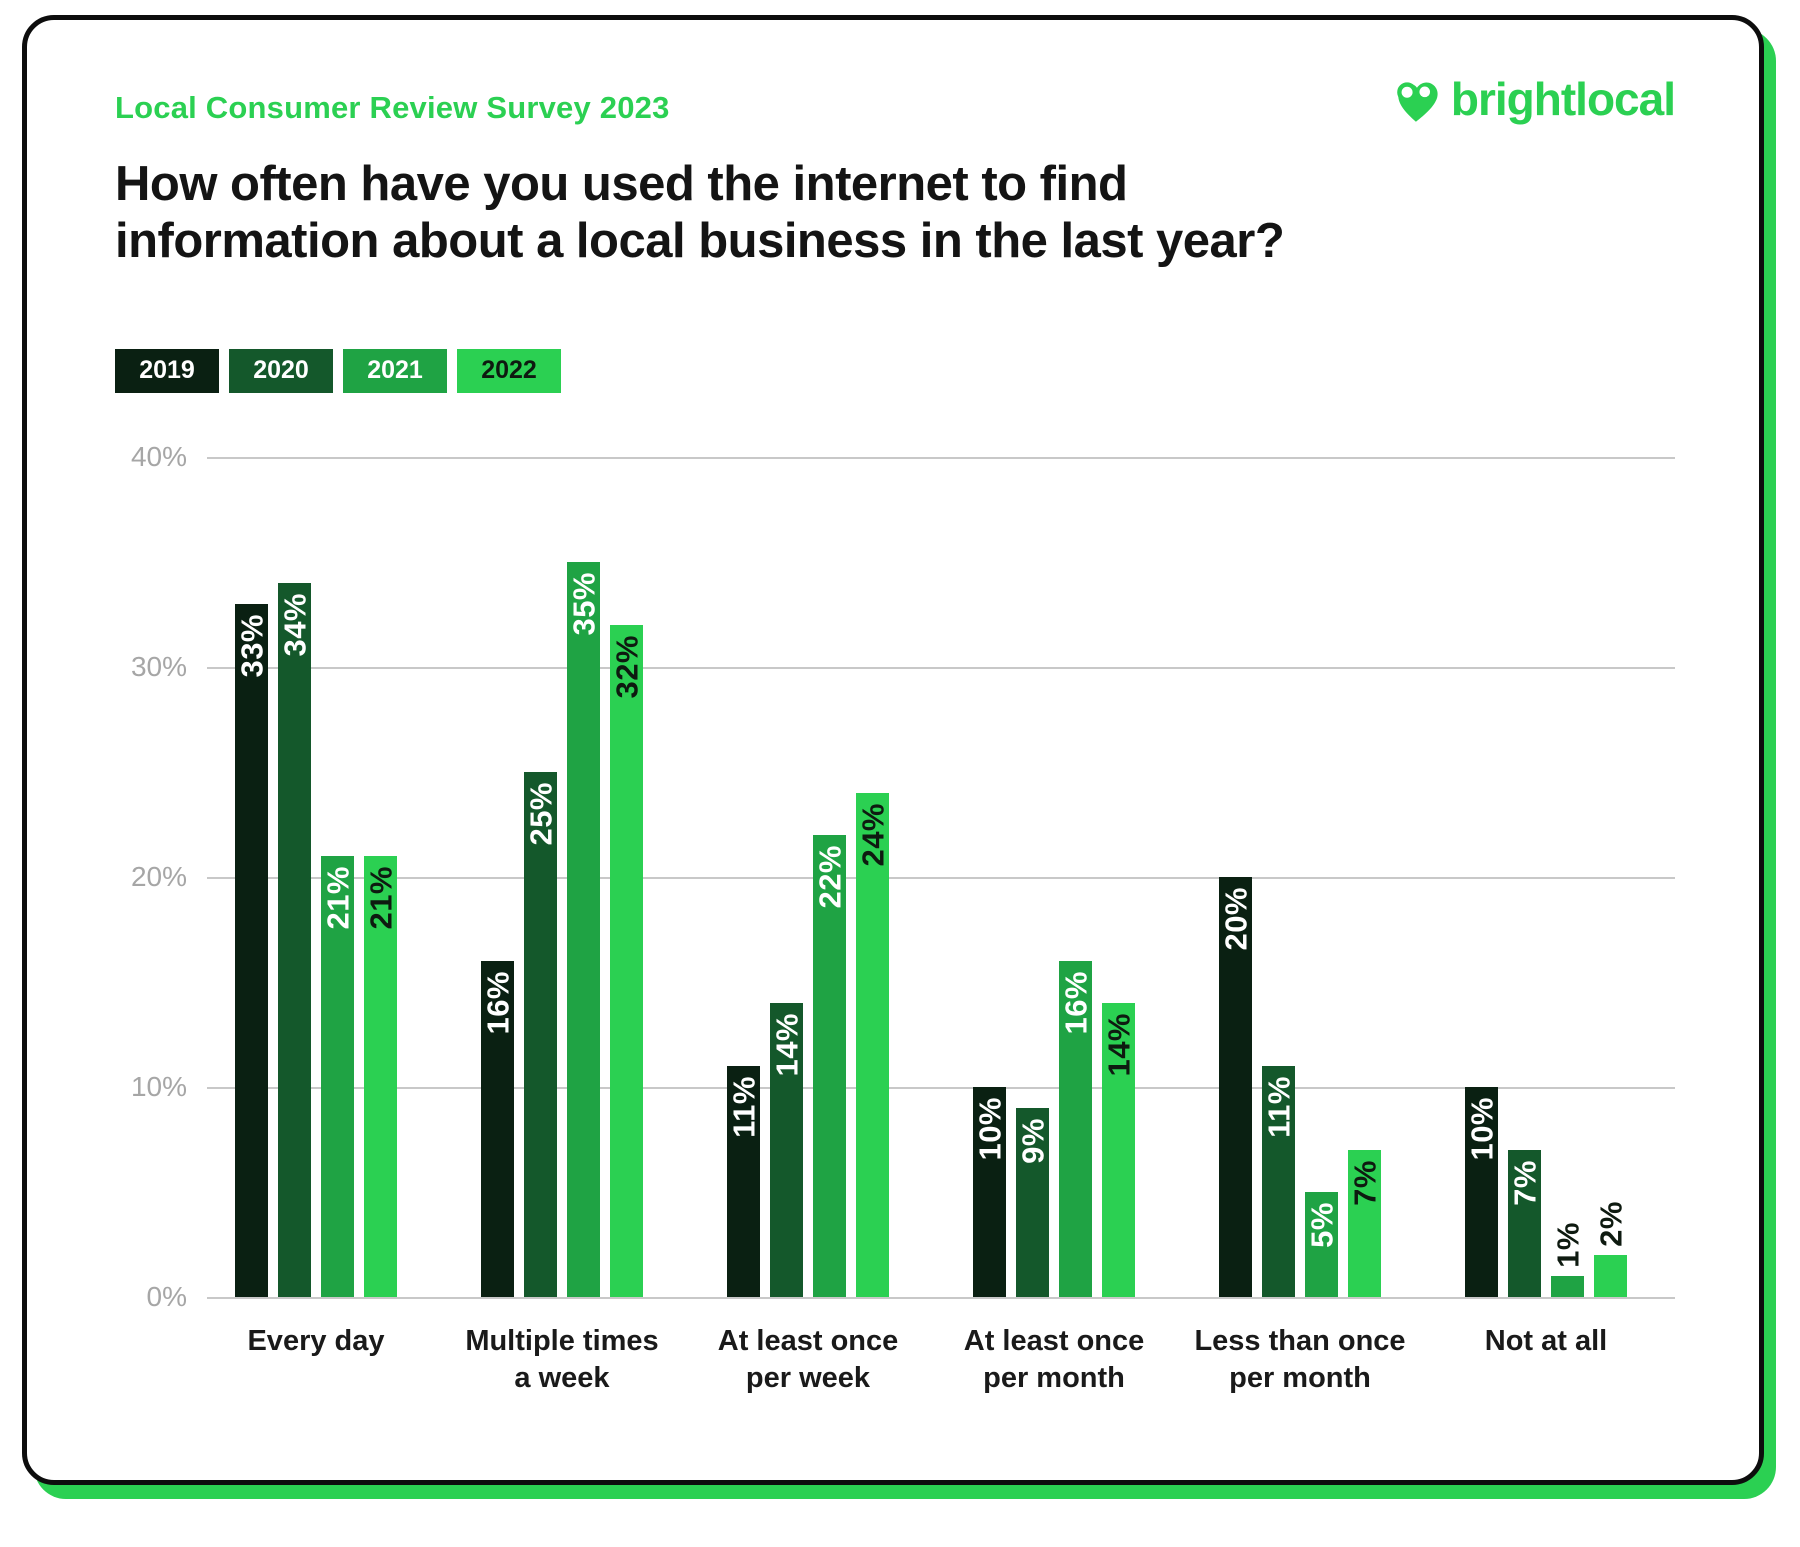 The height and width of the screenshot is (1547, 1800). What do you see at coordinates (1546, 1340) in the screenshot?
I see `x-axis-label: Not at all` at bounding box center [1546, 1340].